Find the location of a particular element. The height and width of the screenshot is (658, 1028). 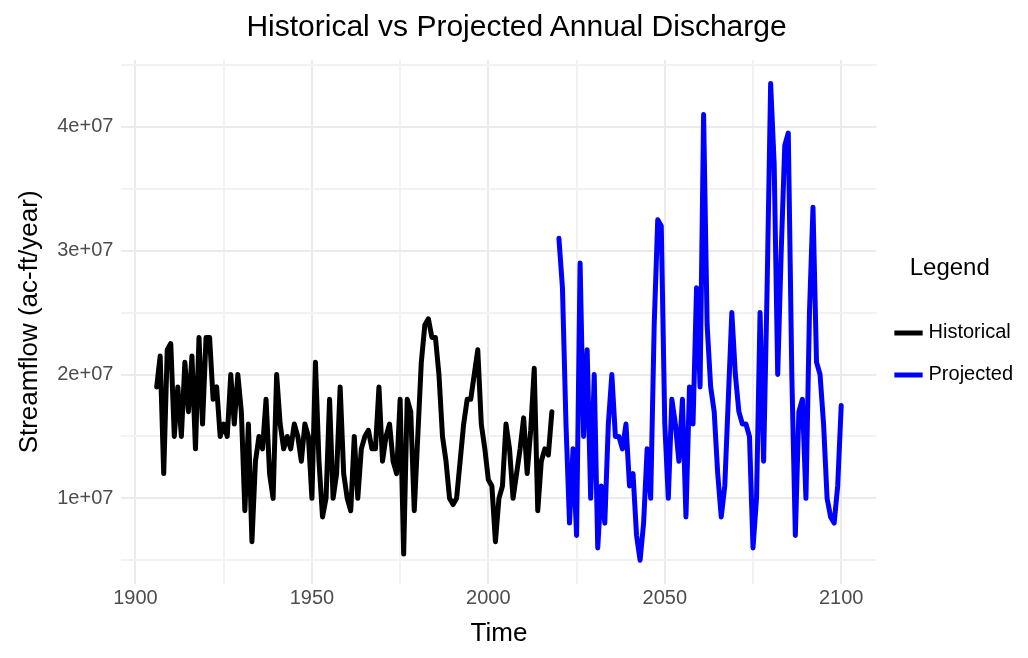

y-tick-label: 2e+07 is located at coordinates (85, 373).